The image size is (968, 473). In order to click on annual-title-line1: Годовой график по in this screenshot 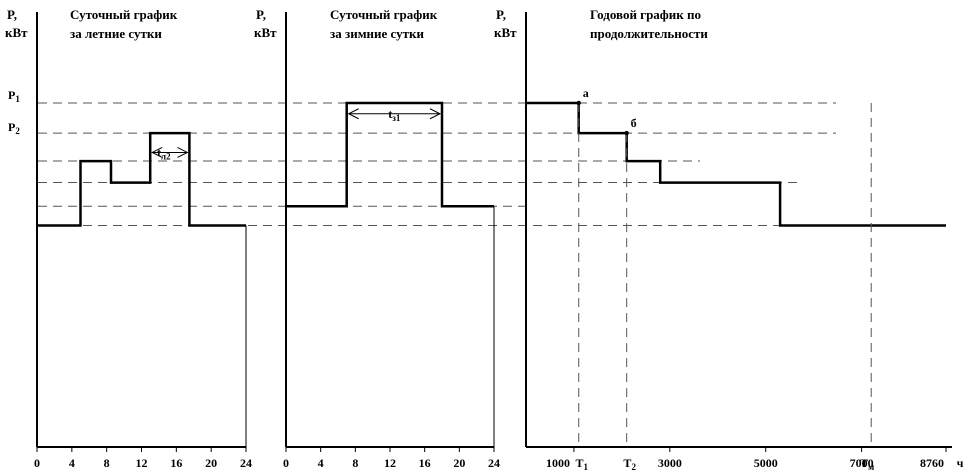, I will do `click(645, 14)`.